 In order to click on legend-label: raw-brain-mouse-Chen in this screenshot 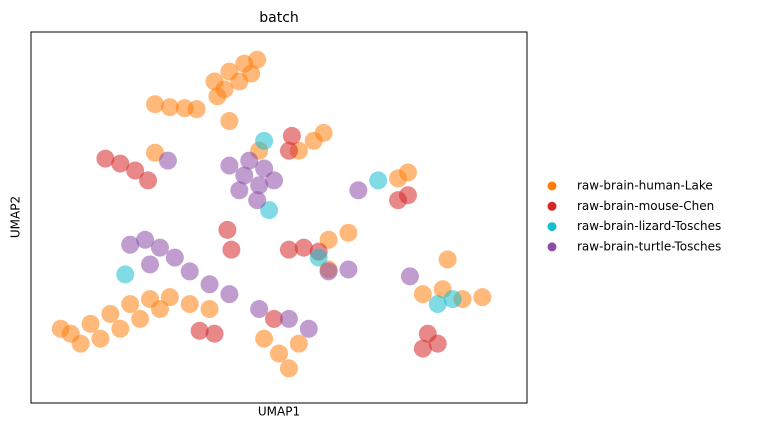, I will do `click(645, 206)`.